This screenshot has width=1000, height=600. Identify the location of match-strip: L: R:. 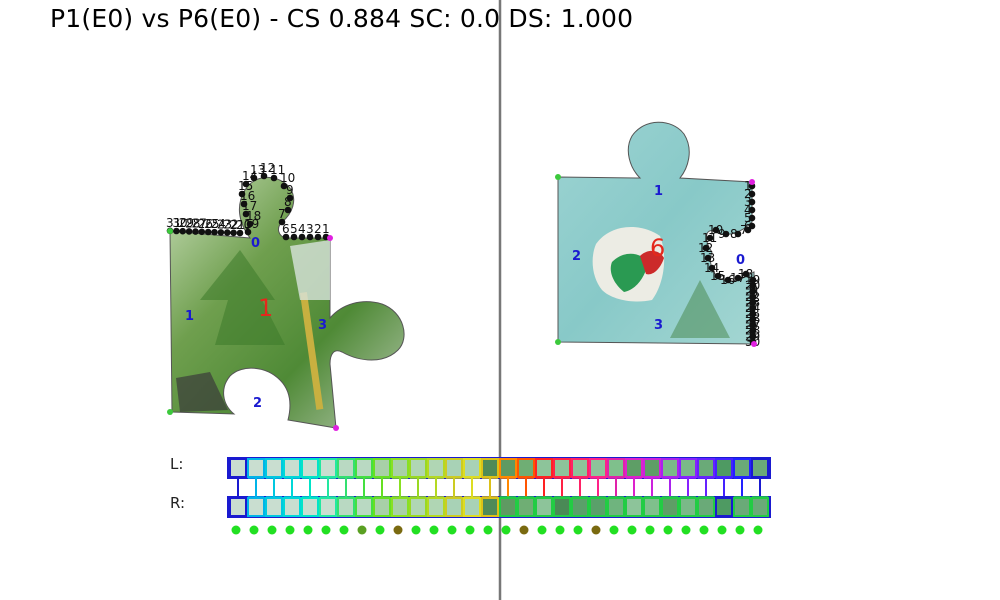
(470, 495).